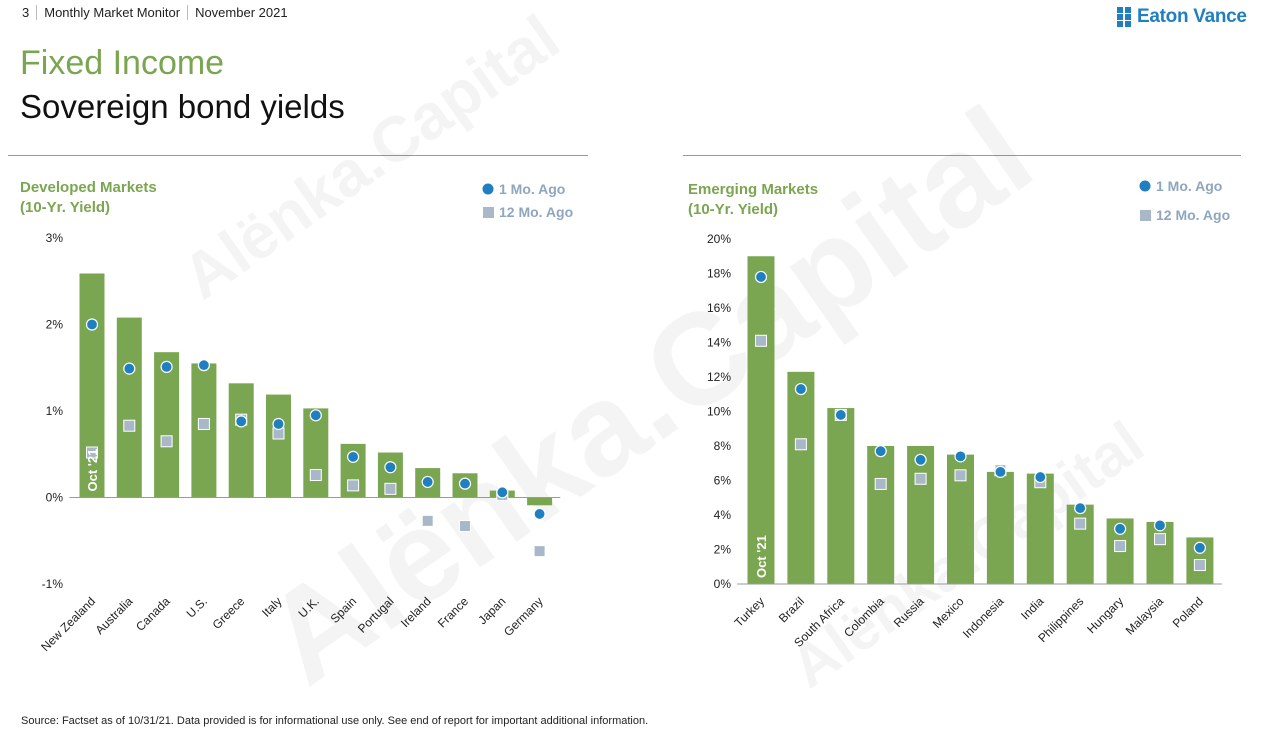  What do you see at coordinates (723, 481) in the screenshot?
I see `y-tick-label: 6%` at bounding box center [723, 481].